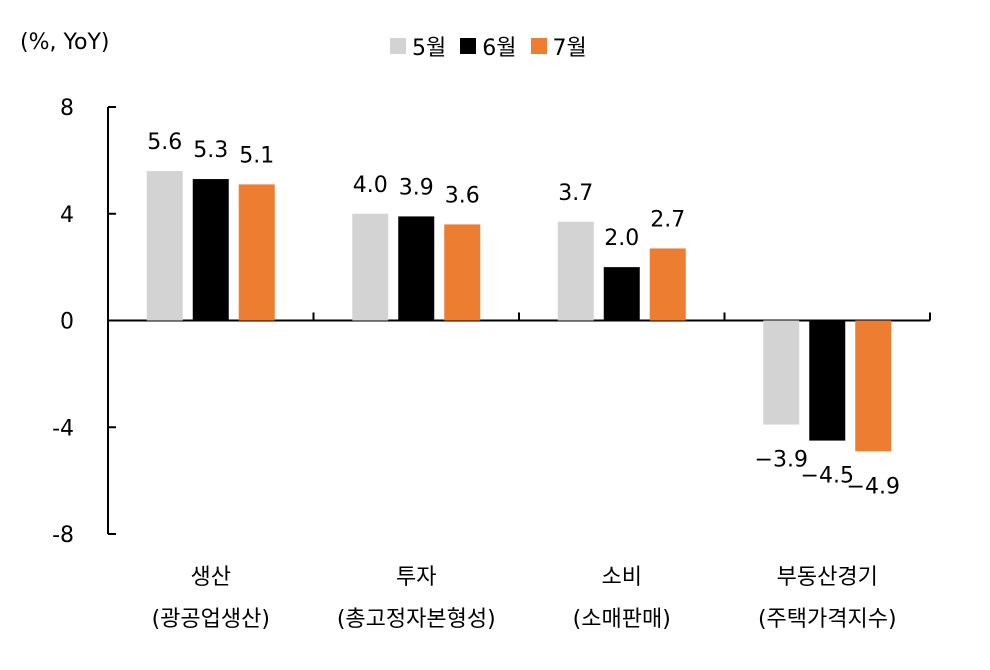 The width and height of the screenshot is (990, 670). What do you see at coordinates (622, 619) in the screenshot?
I see `x-category-sublabel: (소매판매)` at bounding box center [622, 619].